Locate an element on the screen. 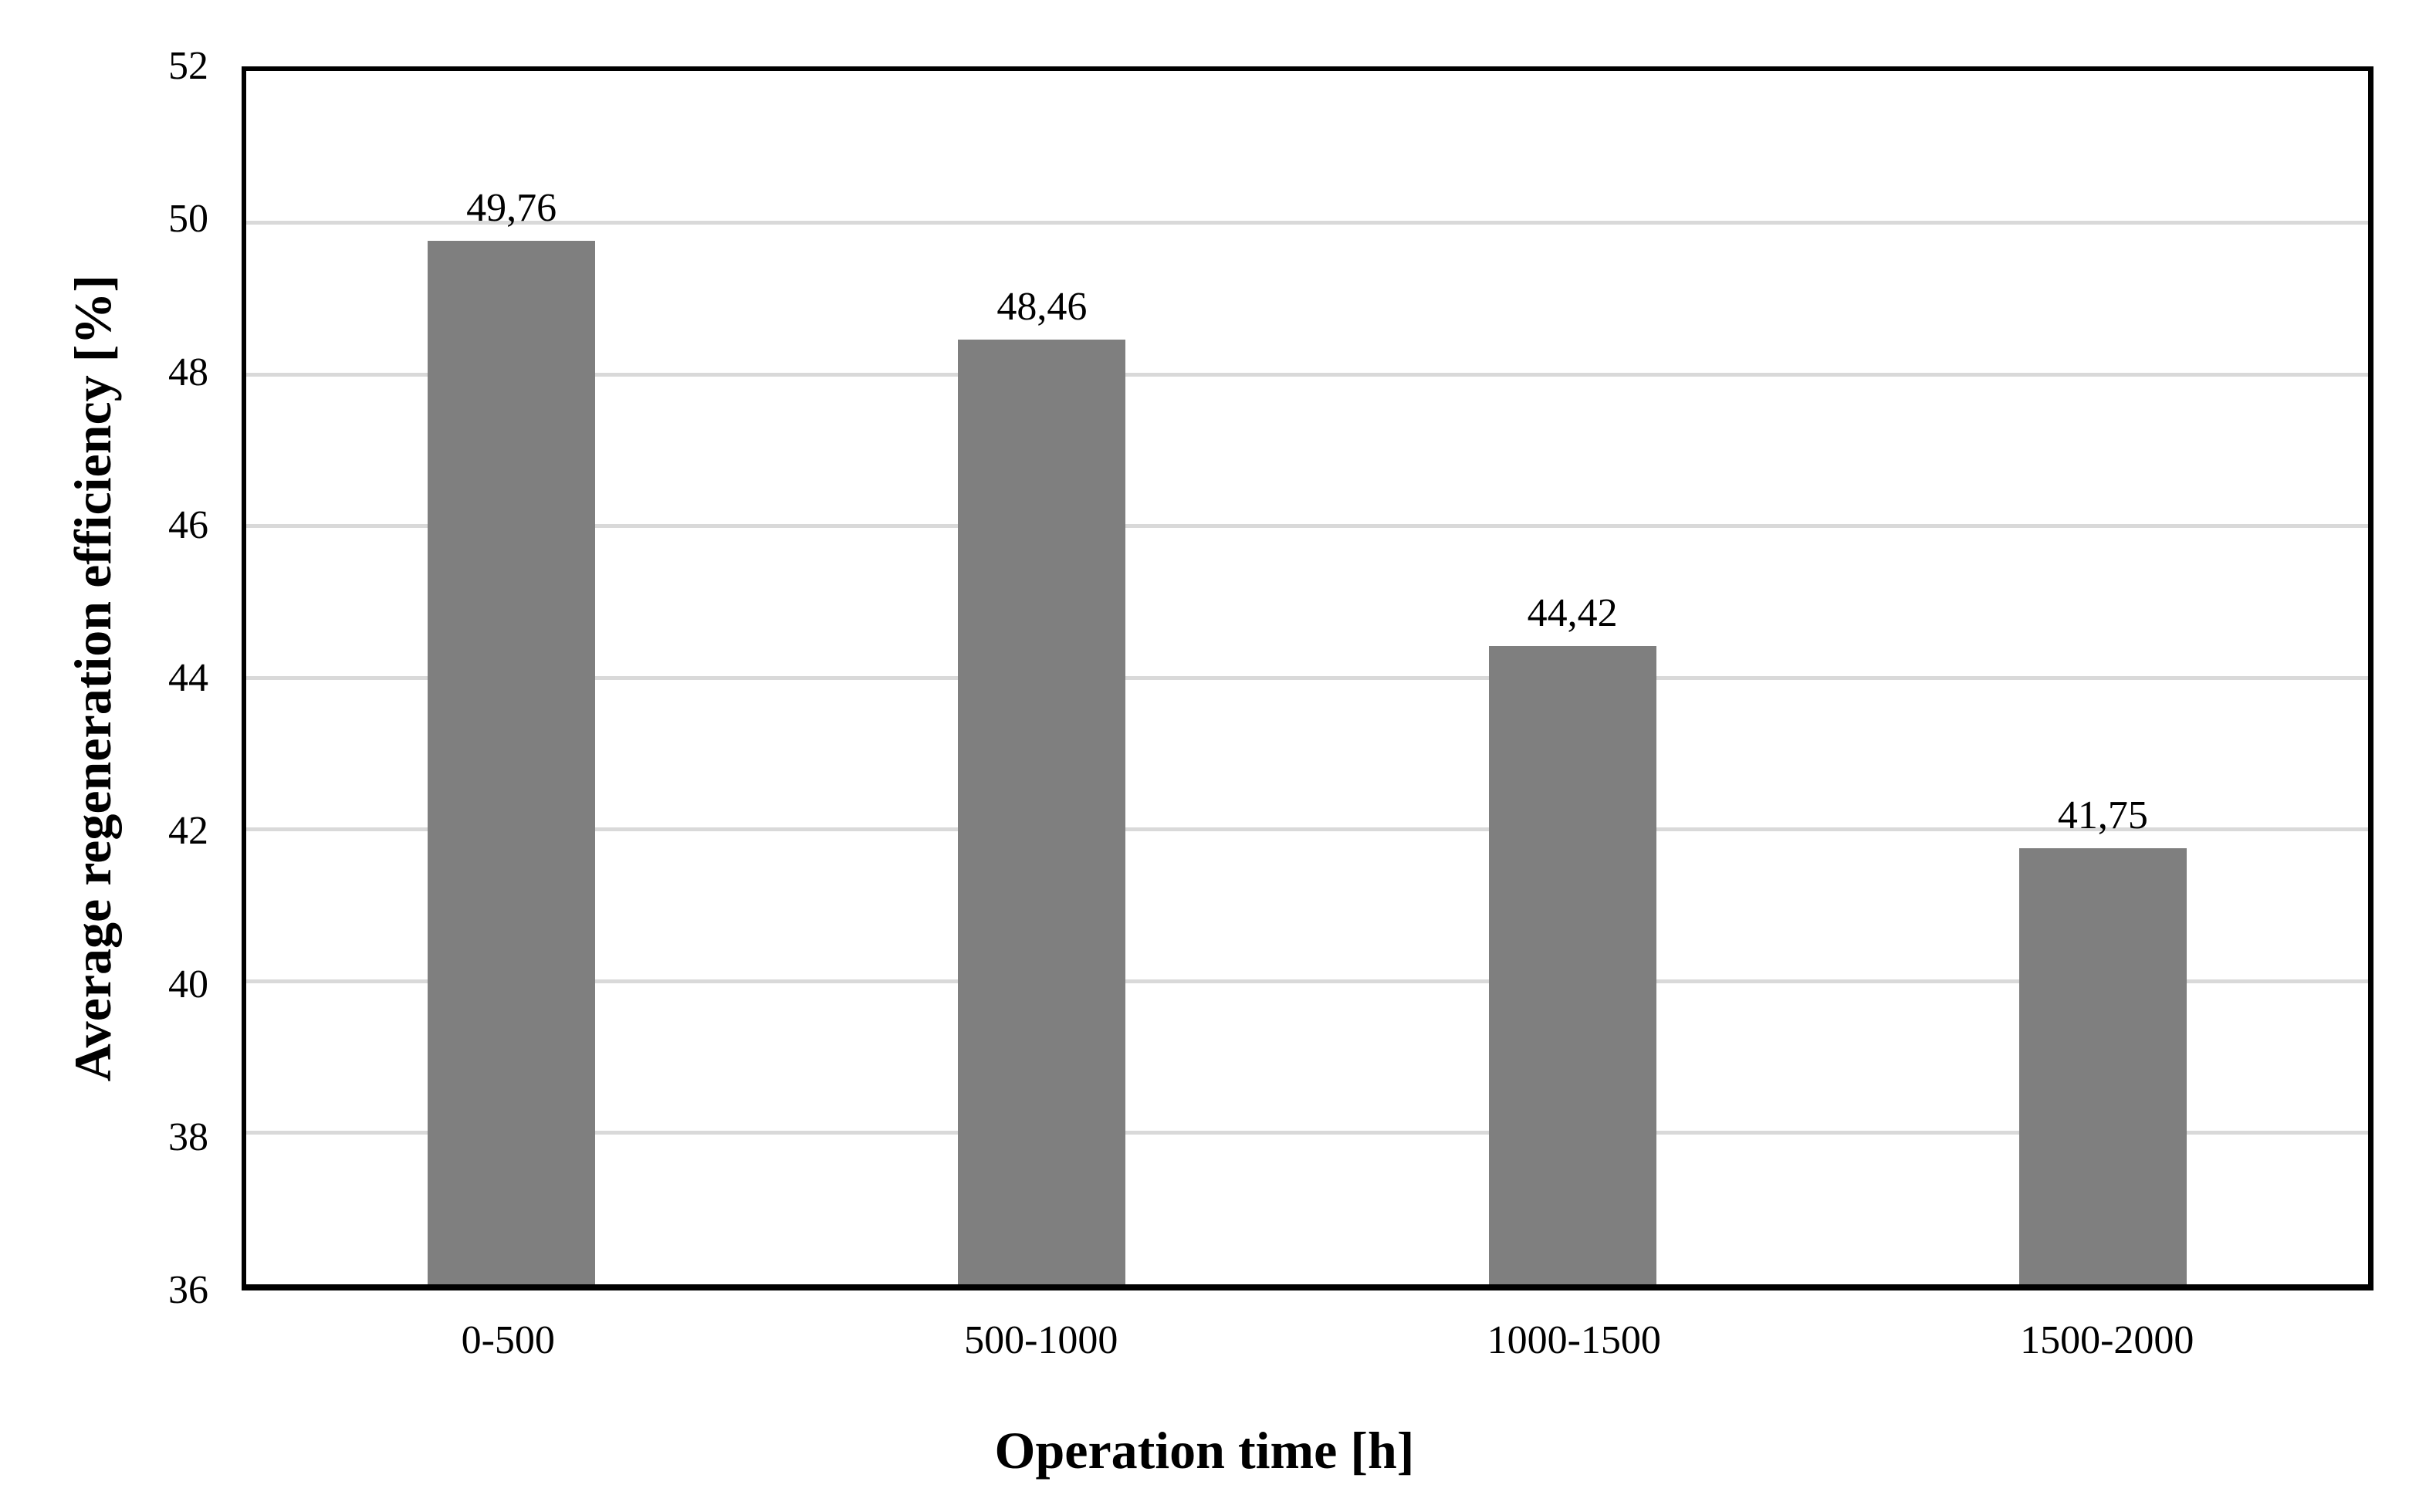 This screenshot has width=2409, height=1512. x-tick-label-0-500: 0-500 is located at coordinates (508, 1340).